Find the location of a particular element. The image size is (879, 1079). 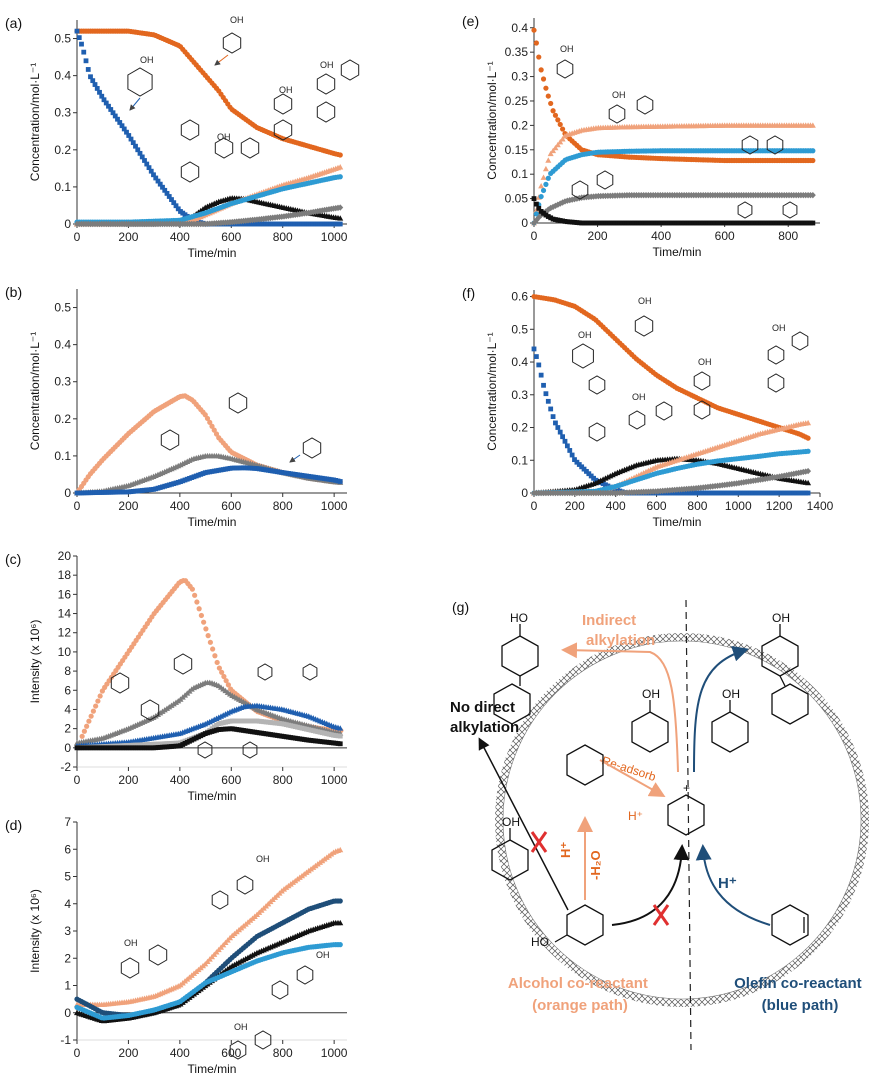

carbocation-plus: + is located at coordinates (686, 788).